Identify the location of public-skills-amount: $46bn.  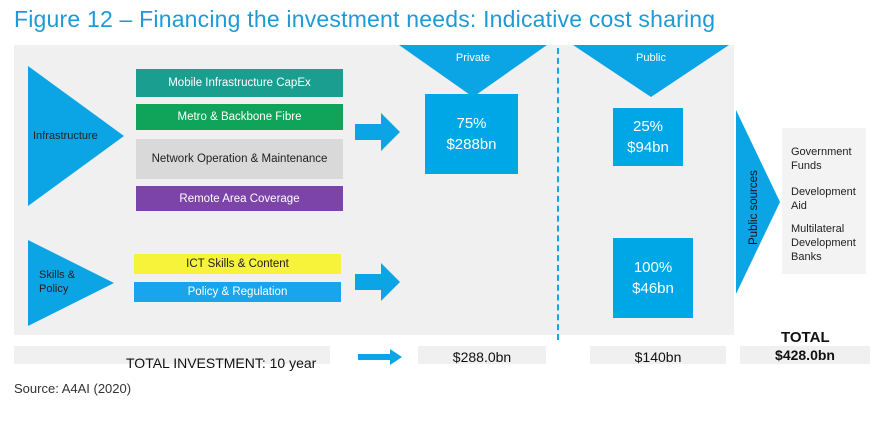
(653, 288).